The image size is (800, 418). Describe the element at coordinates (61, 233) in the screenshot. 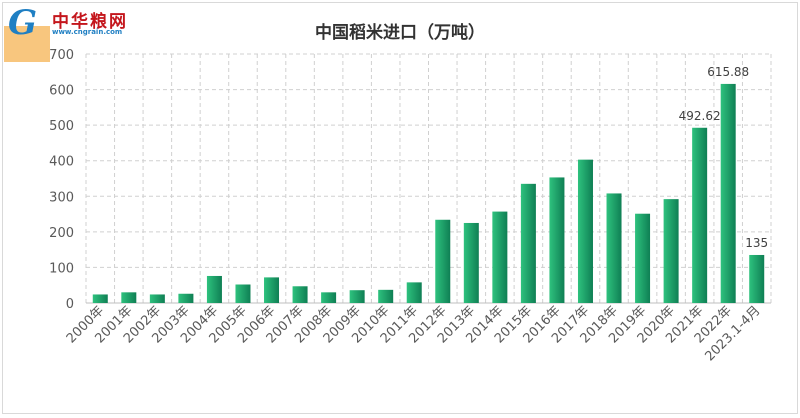

I see `y-tick-label: 200` at that location.